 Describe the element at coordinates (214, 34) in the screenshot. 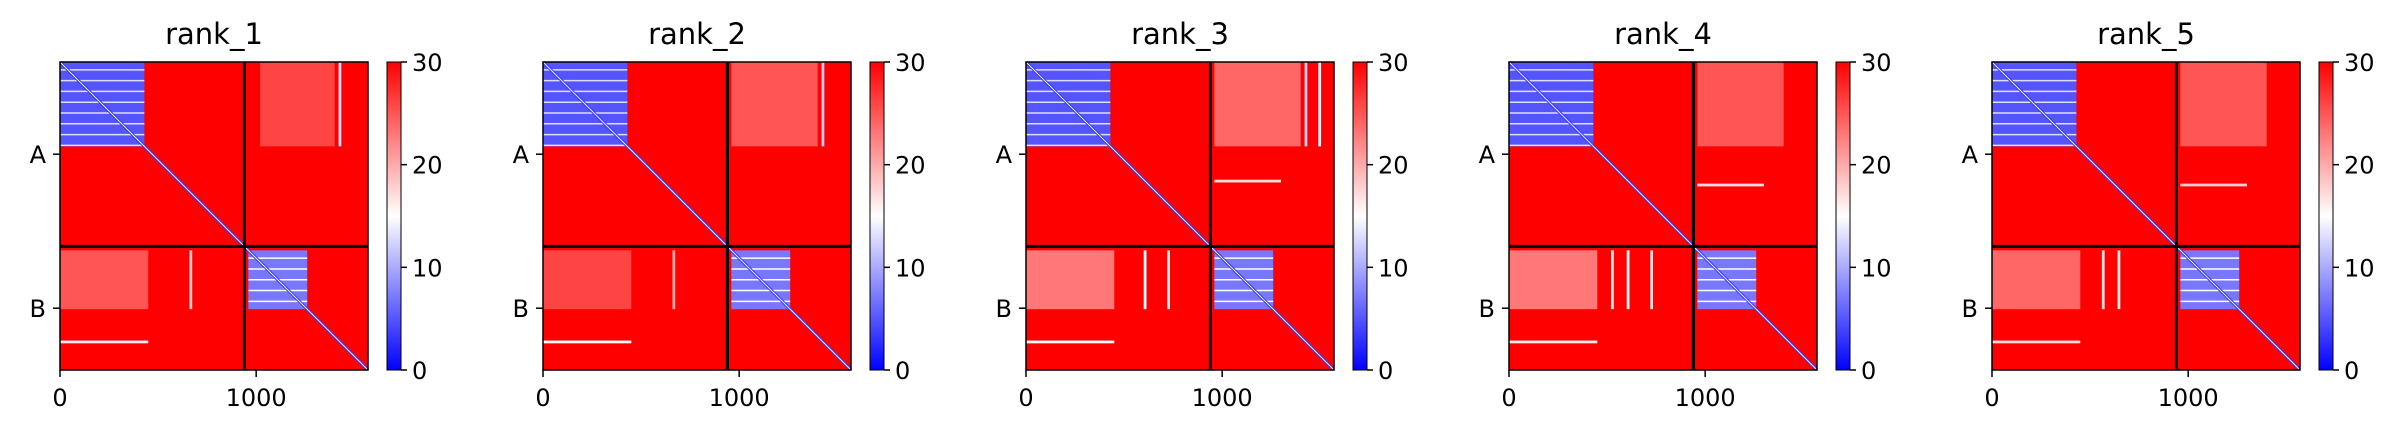

I see `panel-title: rank_1` at that location.